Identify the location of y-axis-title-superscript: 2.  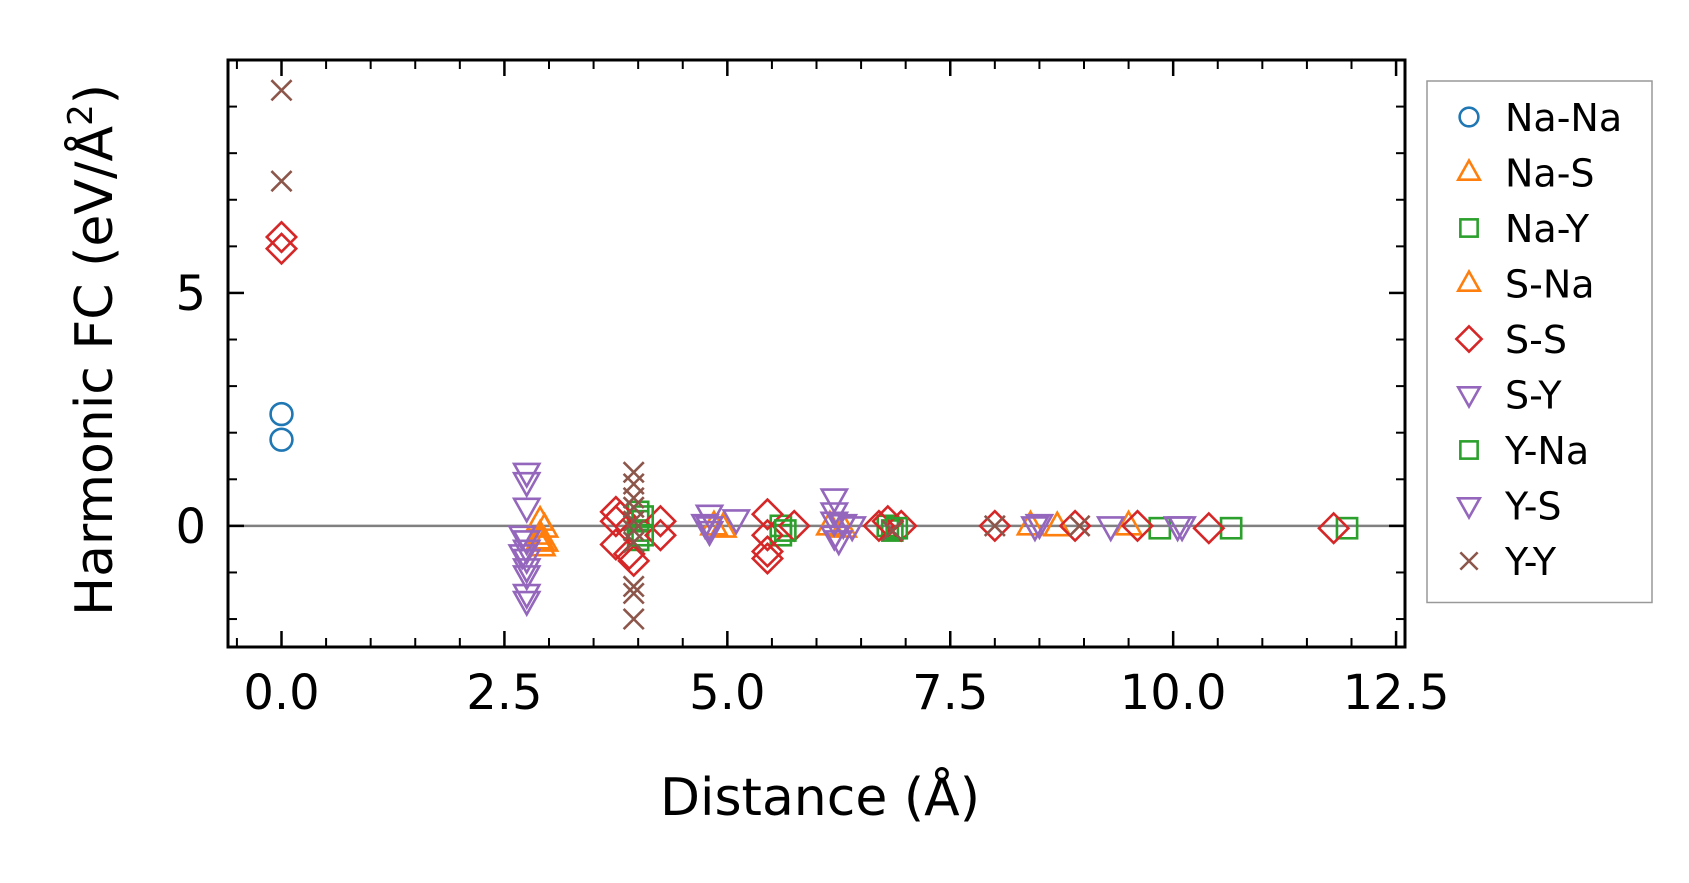
(81, 115).